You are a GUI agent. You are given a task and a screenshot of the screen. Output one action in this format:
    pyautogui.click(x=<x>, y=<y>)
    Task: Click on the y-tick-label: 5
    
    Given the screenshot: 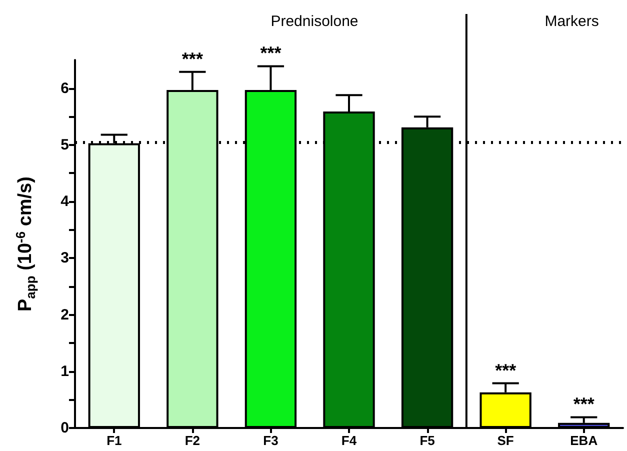 What is the action you would take?
    pyautogui.click(x=64, y=145)
    